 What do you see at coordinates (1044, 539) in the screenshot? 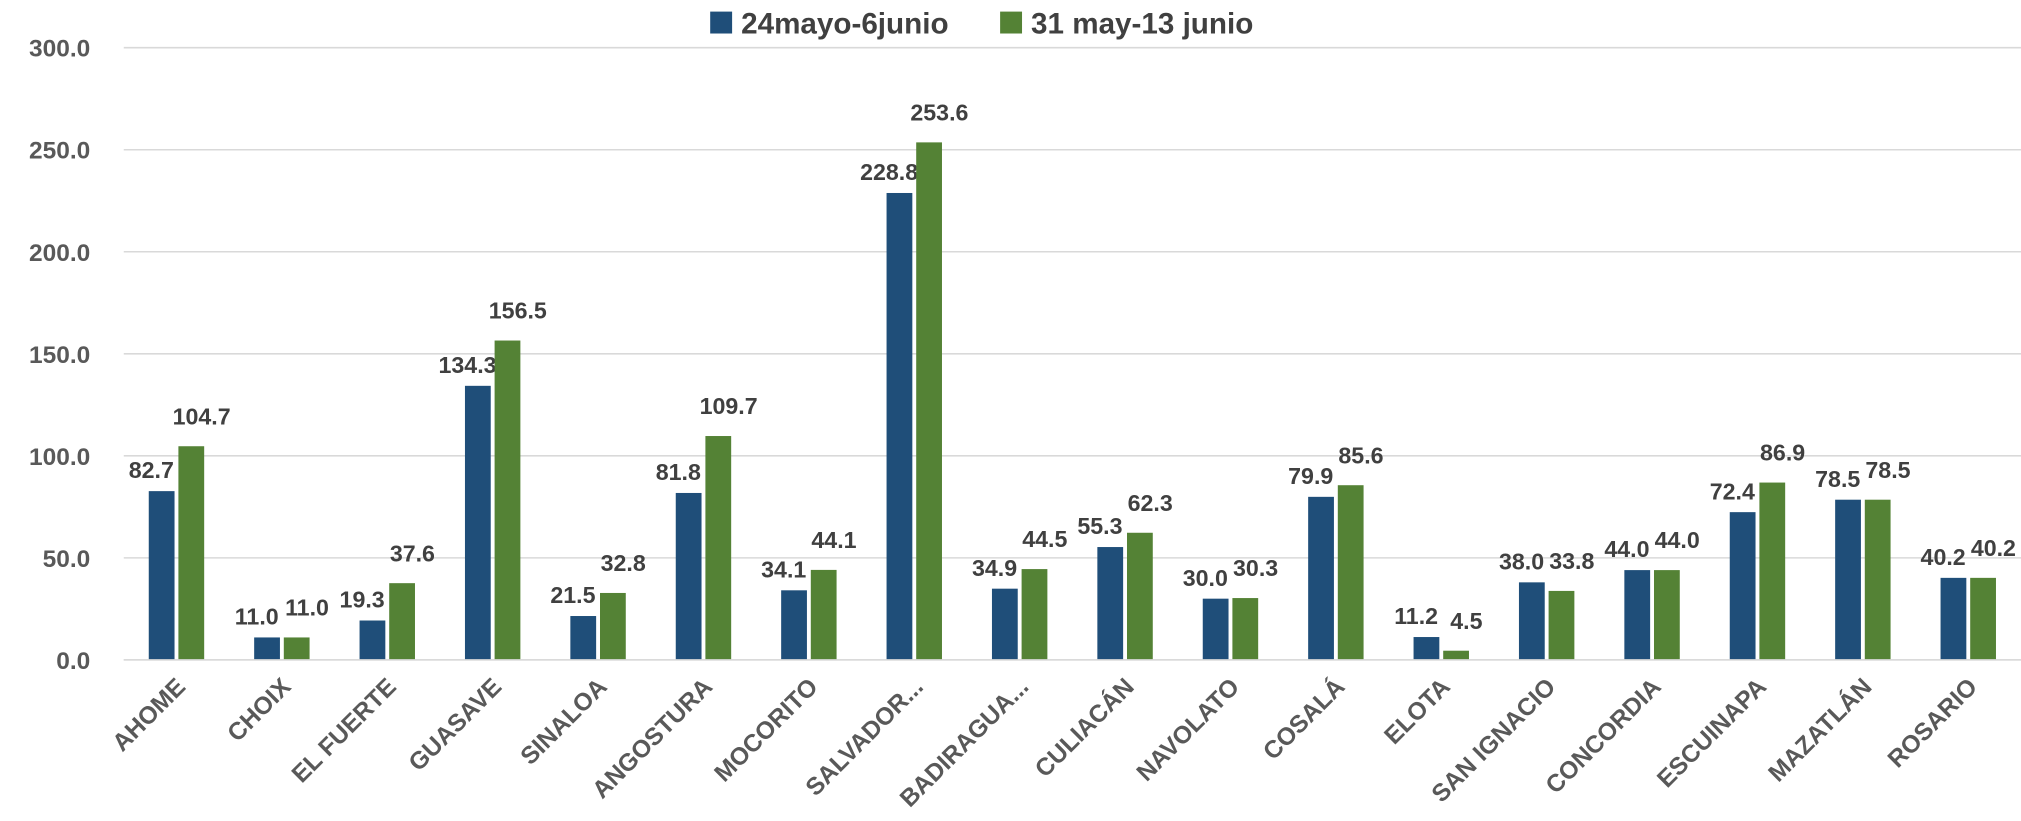
I see `value-label: 44.5` at bounding box center [1044, 539].